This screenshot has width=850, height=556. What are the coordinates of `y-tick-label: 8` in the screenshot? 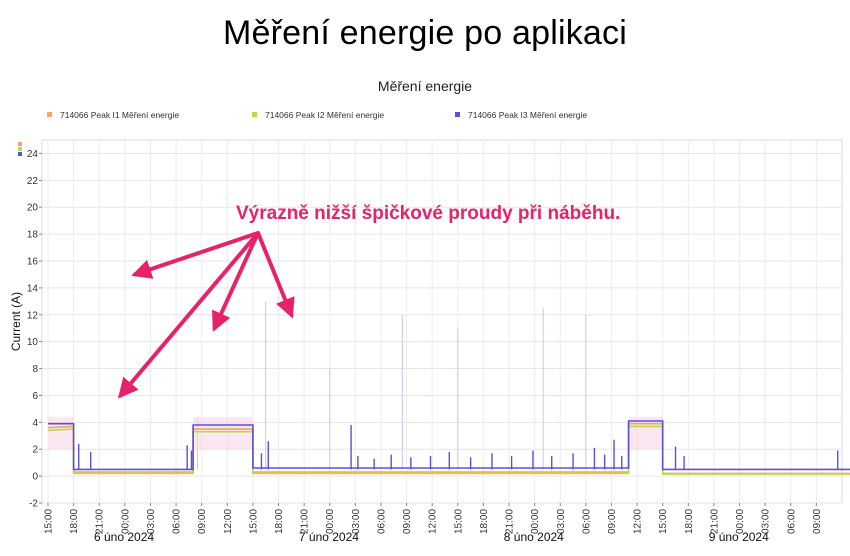 It's located at (35, 369).